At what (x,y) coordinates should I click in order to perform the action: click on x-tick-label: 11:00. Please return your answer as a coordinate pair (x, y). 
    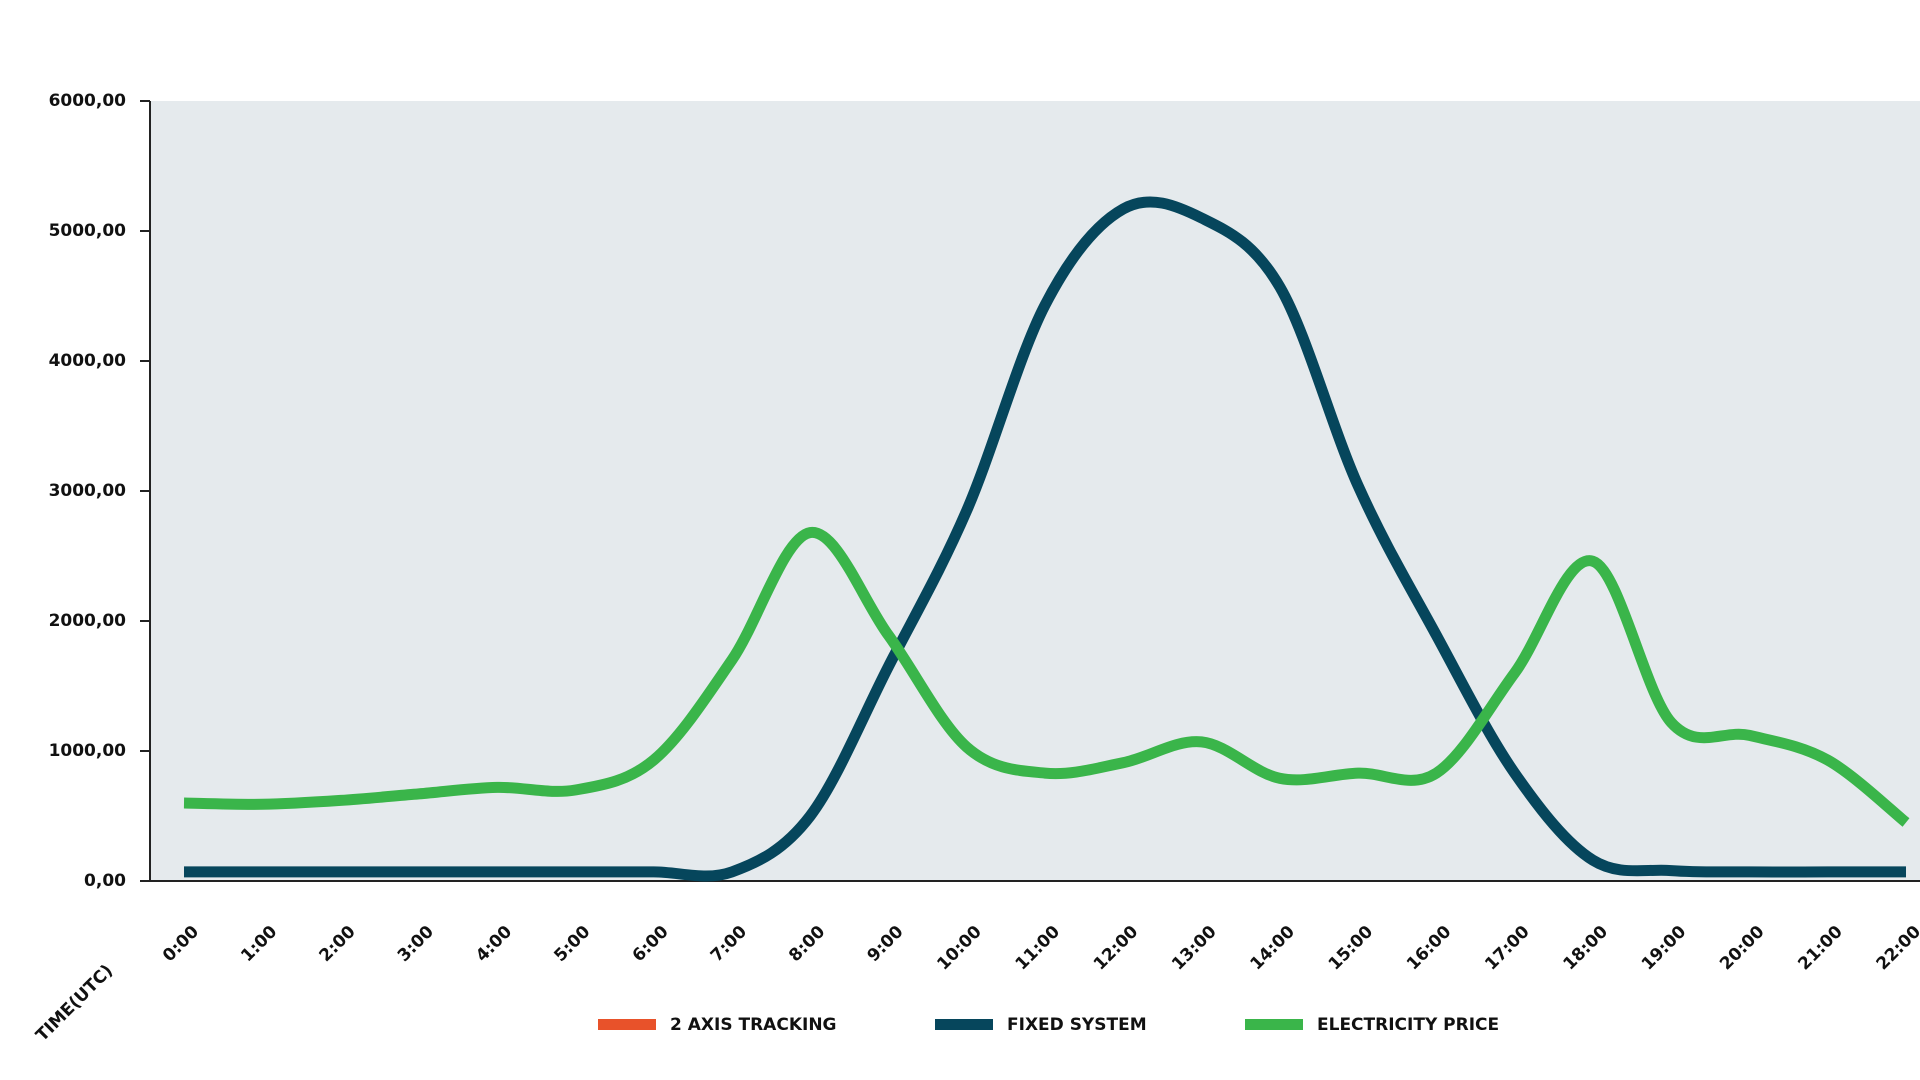
    Looking at the image, I should click on (1038, 948).